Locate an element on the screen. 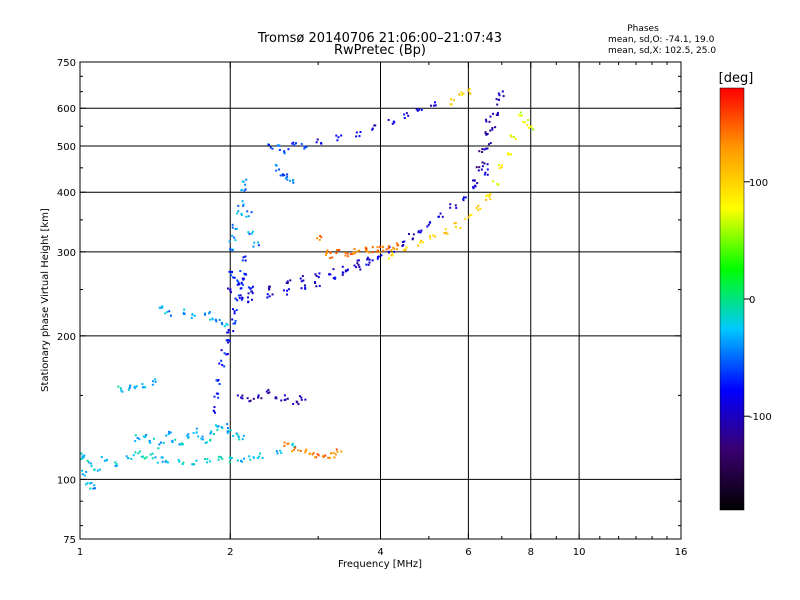 This screenshot has height=600, width=800. y-tick-label: 300 is located at coordinates (66, 253).